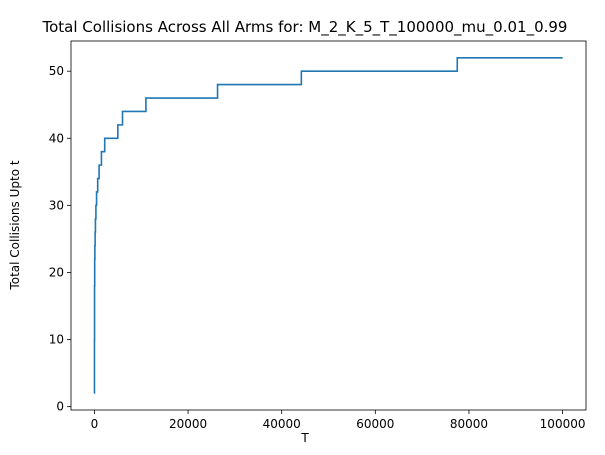 This screenshot has height=455, width=605. What do you see at coordinates (469, 424) in the screenshot?
I see `x-tick-label: 80000` at bounding box center [469, 424].